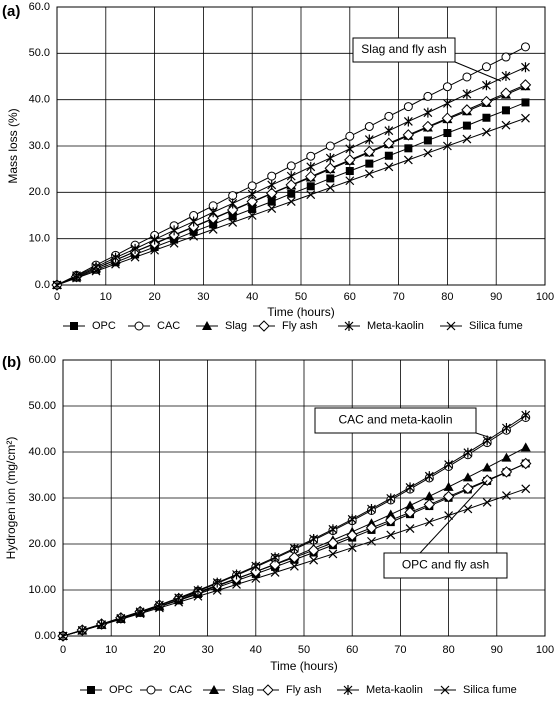  I want to click on x-tick-label: 10, so click(106, 297).